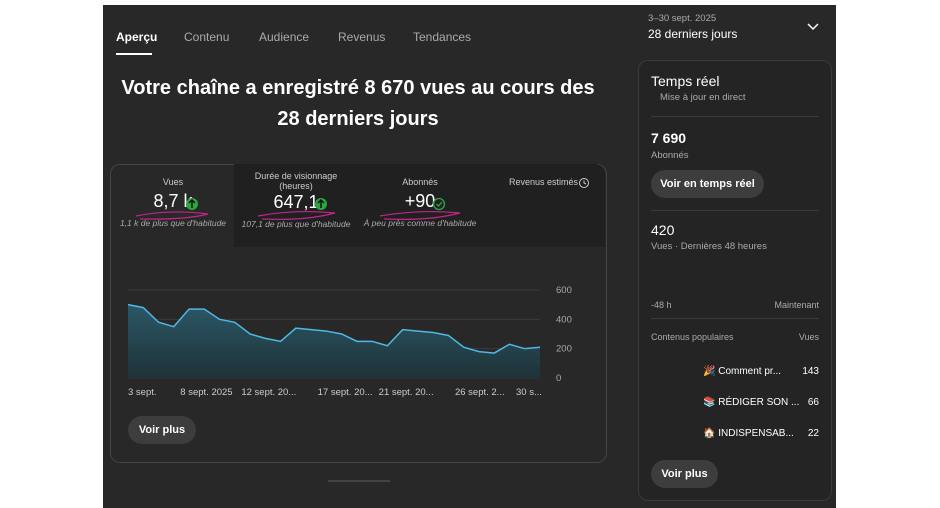  Describe the element at coordinates (420, 201) in the screenshot. I see `metric-value: +90` at that location.